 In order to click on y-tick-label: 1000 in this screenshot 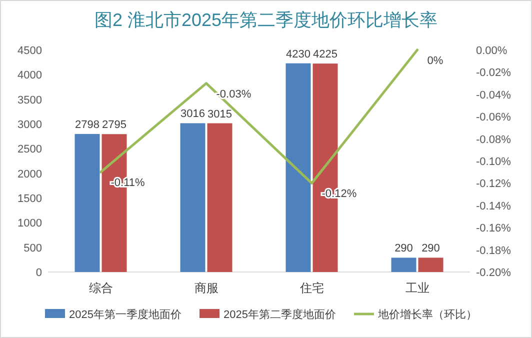, I will do `click(30, 224)`.